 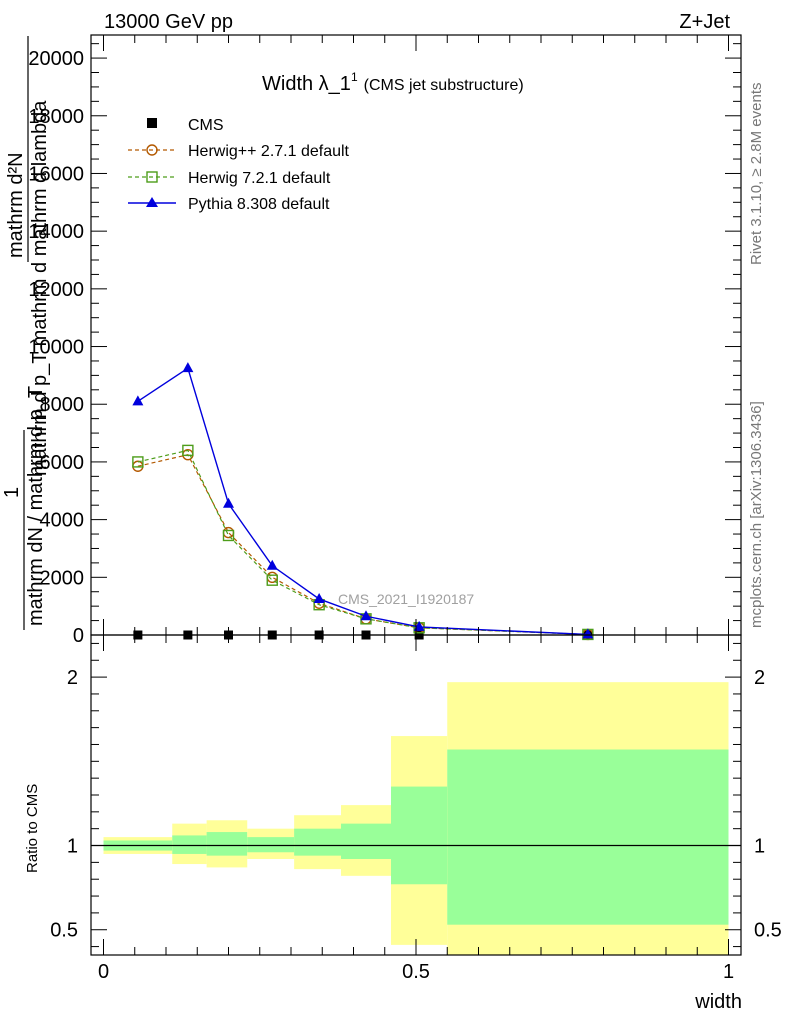 What do you see at coordinates (16, 205) in the screenshot?
I see `ylabel-top-line1: mathrm d²N` at bounding box center [16, 205].